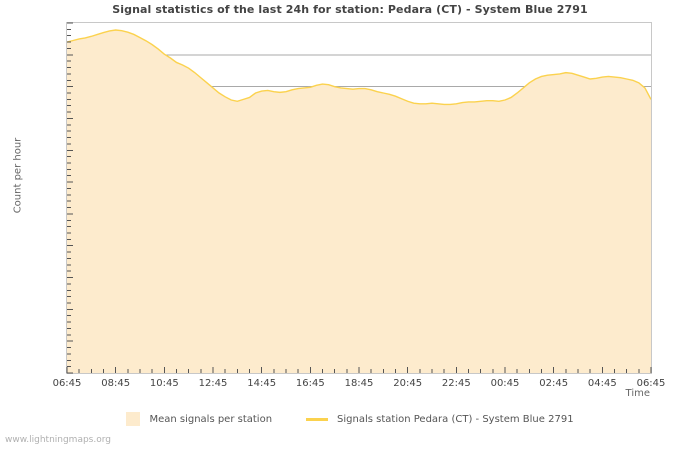  Describe the element at coordinates (359, 67) in the screenshot. I see `series-line` at that location.